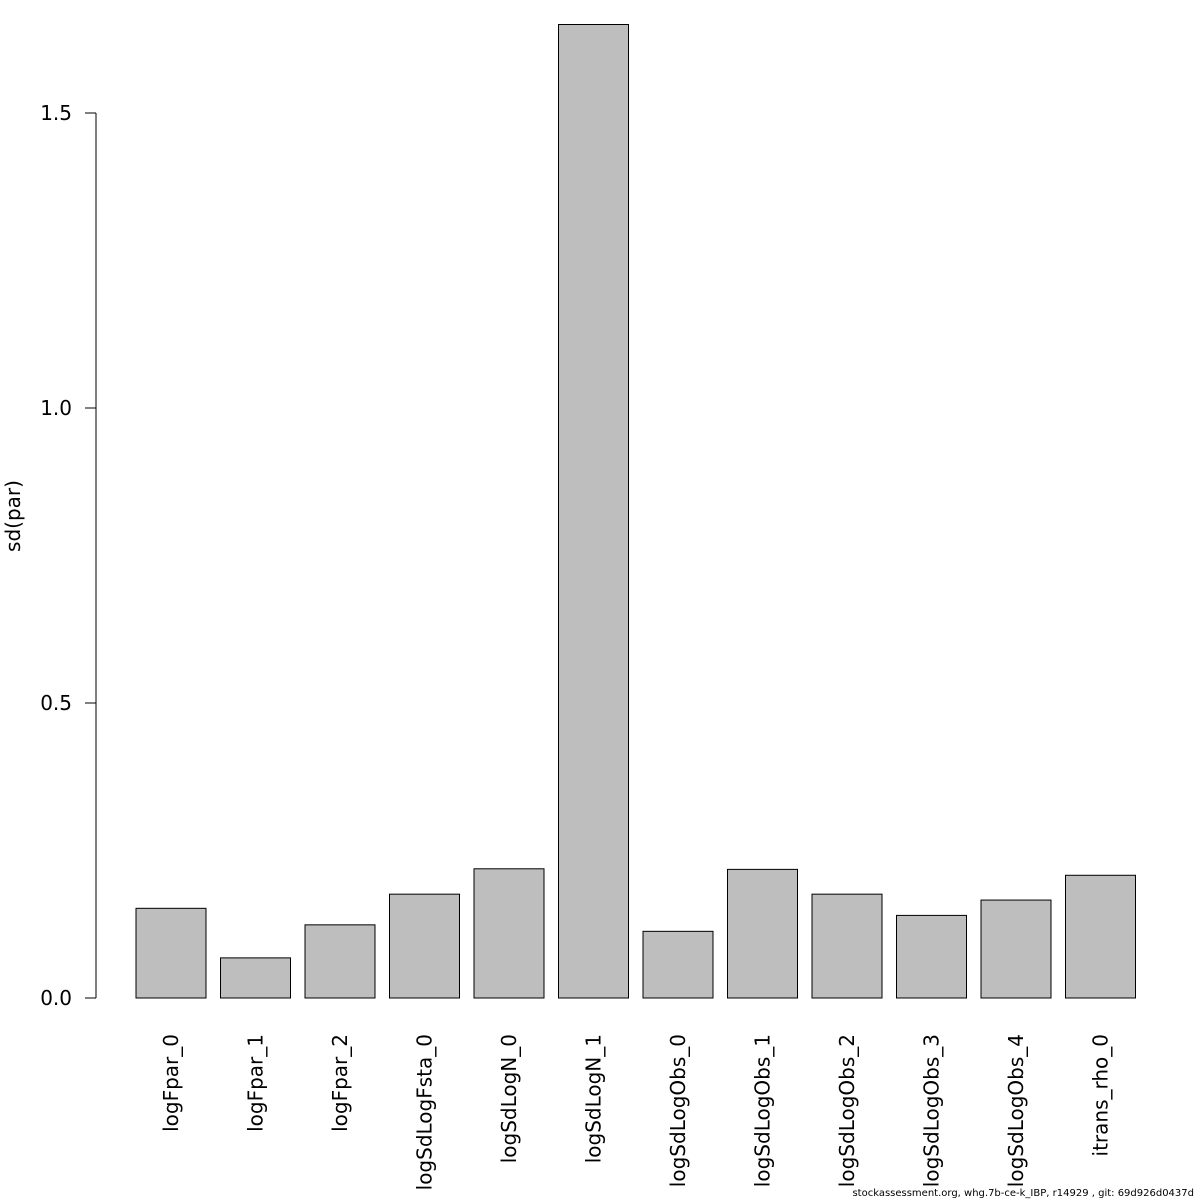 The image size is (1200, 1200). I want to click on x-tick-label: itrans_rho_0, so click(1101, 1095).